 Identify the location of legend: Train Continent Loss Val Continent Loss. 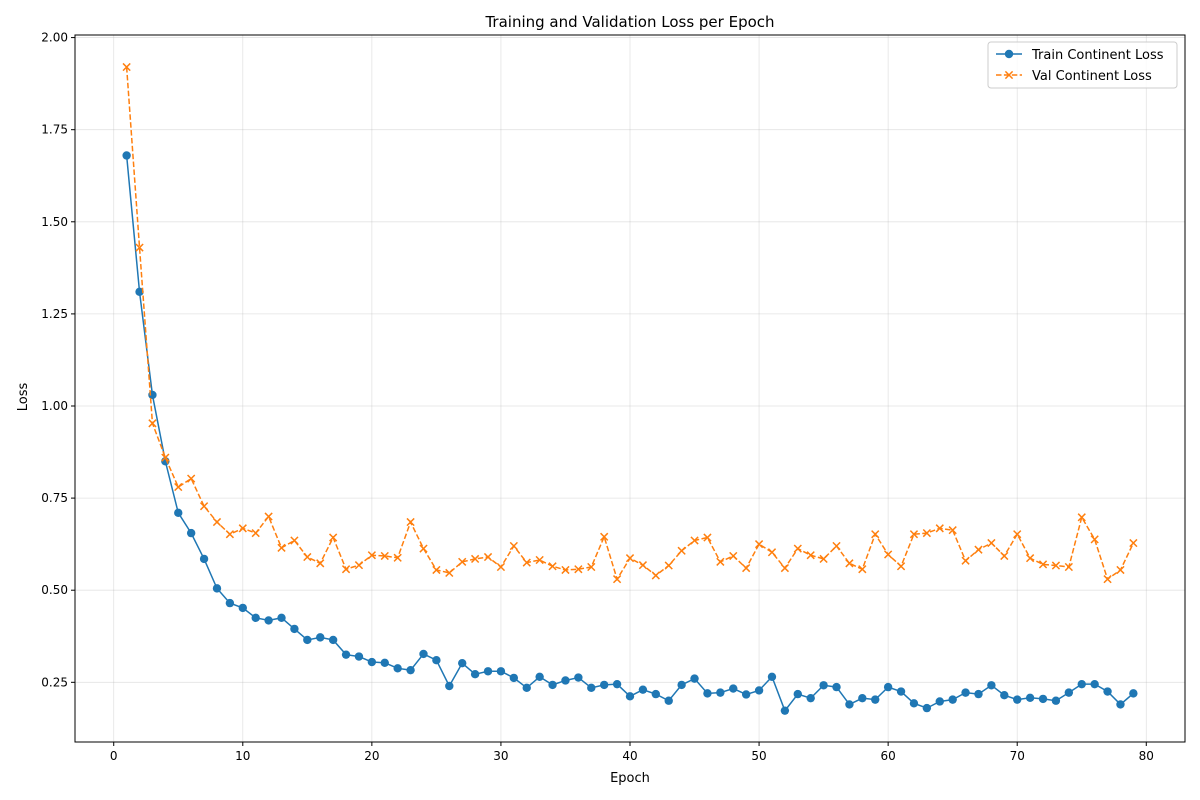
(1082, 65).